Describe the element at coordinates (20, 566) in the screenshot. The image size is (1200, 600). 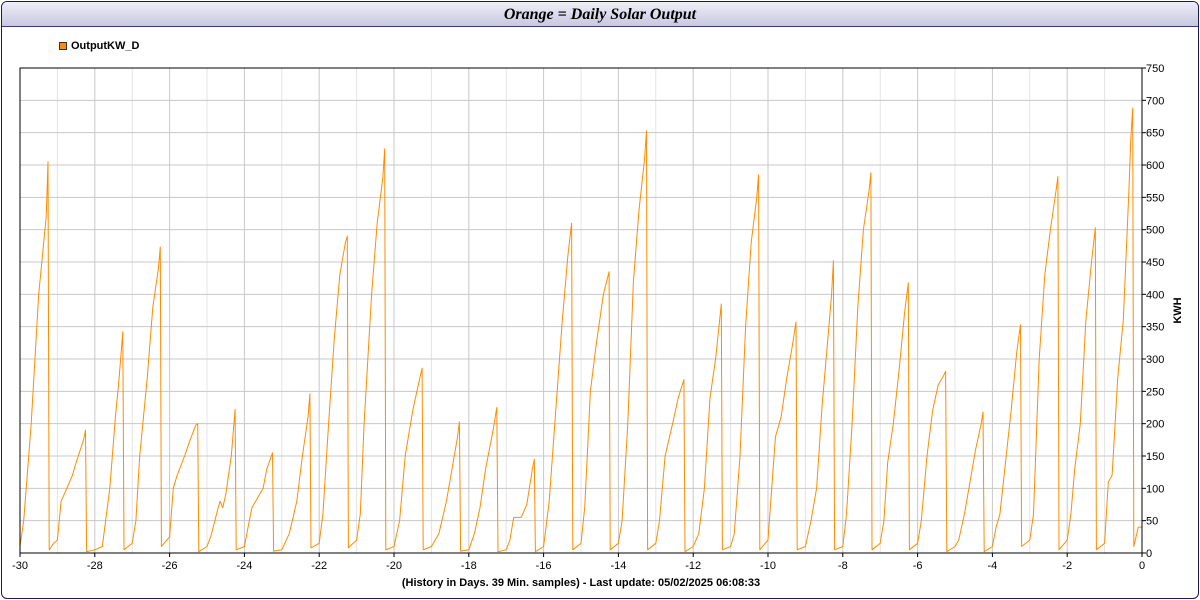
I see `x-tick-label: -30` at that location.